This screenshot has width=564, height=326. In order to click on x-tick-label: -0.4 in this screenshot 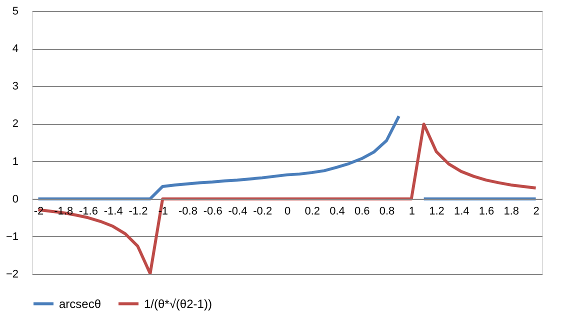, I will do `click(238, 211)`.